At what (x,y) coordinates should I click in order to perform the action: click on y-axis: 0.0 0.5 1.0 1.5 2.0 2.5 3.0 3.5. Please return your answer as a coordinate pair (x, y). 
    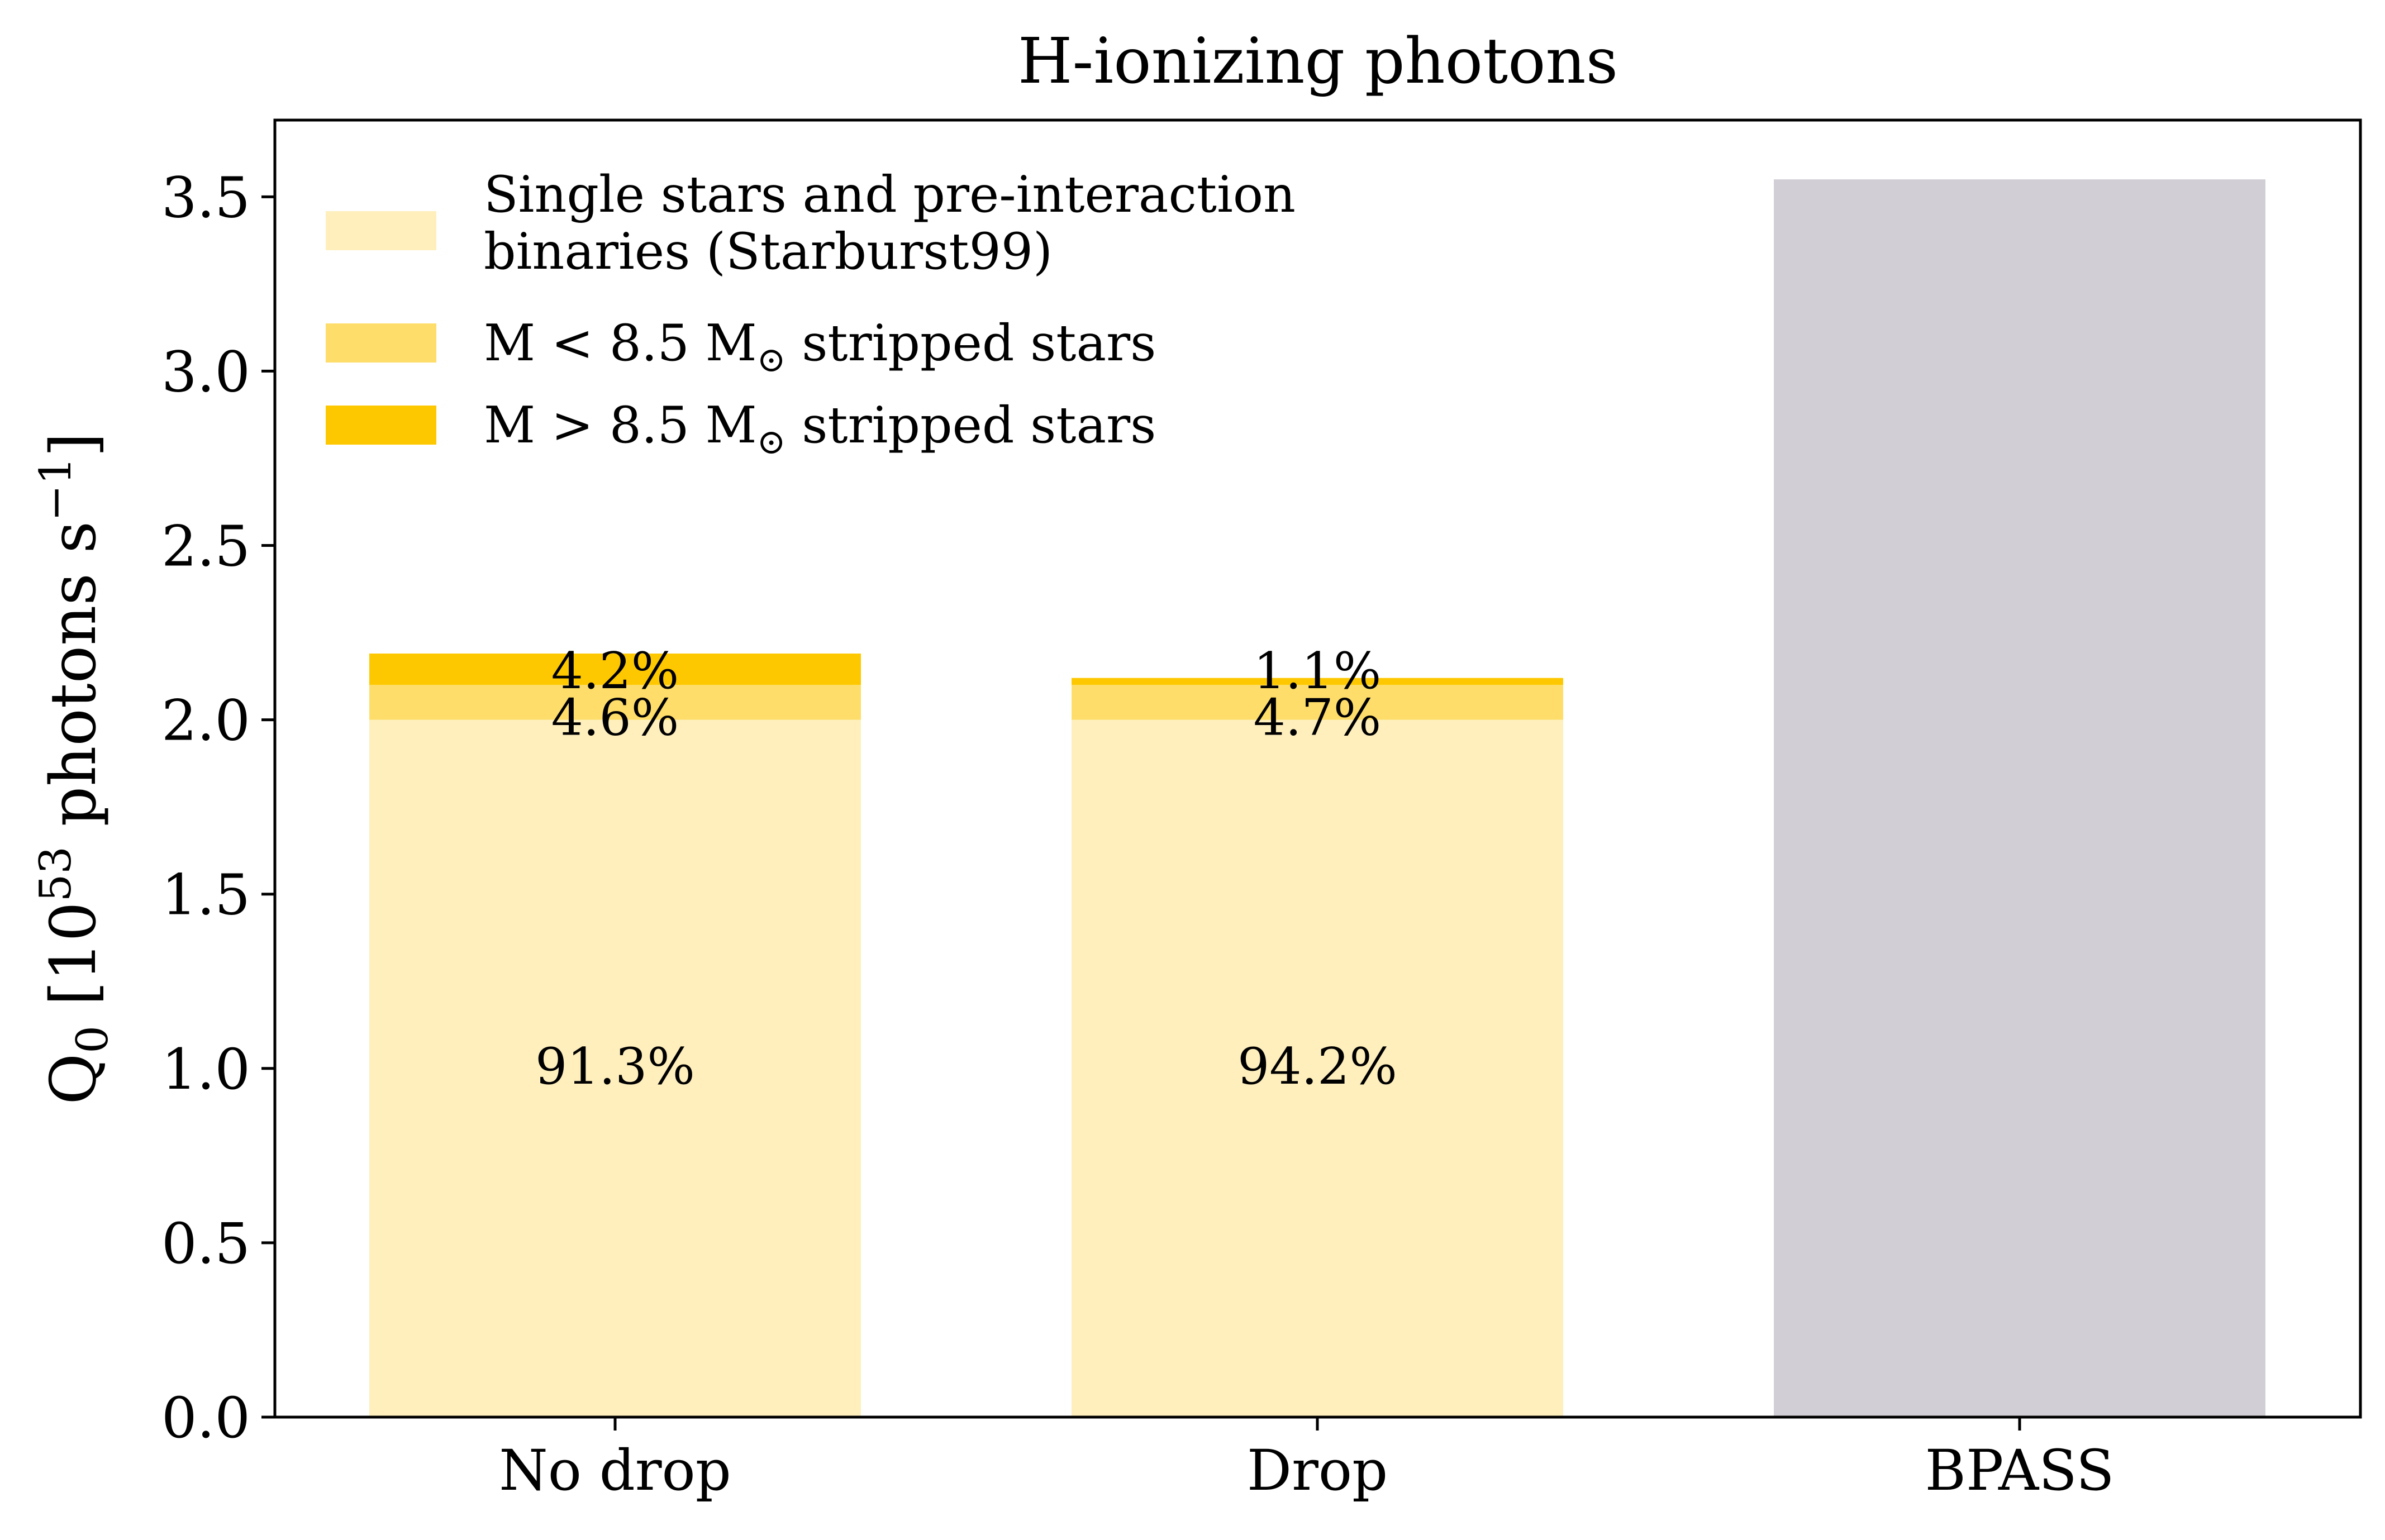
    Looking at the image, I should click on (218, 808).